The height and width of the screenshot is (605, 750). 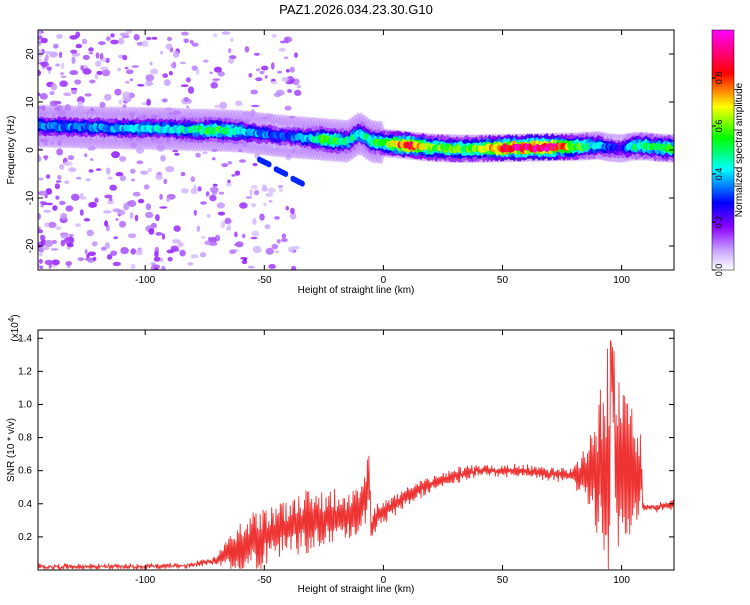 I want to click on x-tick-label: 100, so click(x=621, y=280).